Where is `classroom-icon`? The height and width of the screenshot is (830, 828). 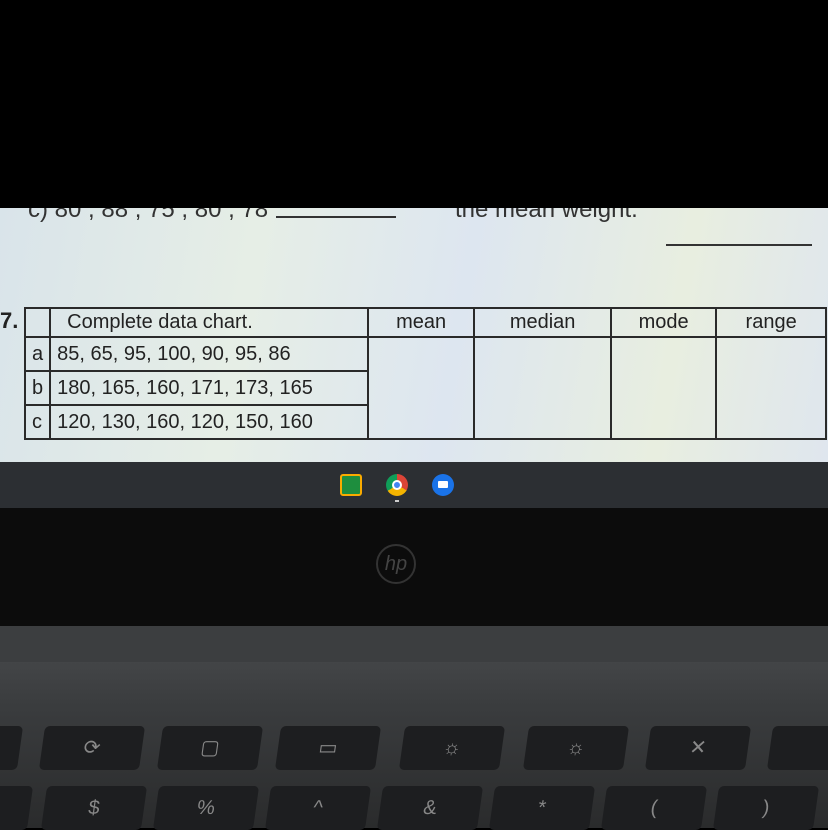 classroom-icon is located at coordinates (351, 485).